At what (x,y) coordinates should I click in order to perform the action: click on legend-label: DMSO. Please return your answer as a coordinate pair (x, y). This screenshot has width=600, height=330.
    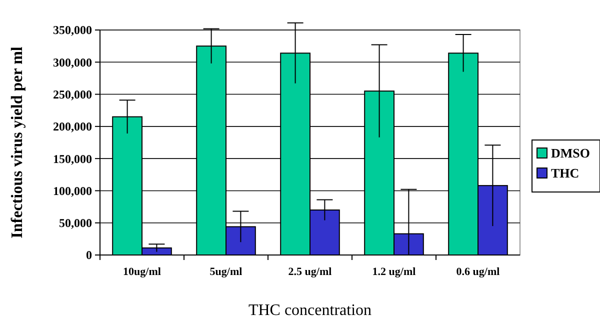
    Looking at the image, I should click on (570, 153).